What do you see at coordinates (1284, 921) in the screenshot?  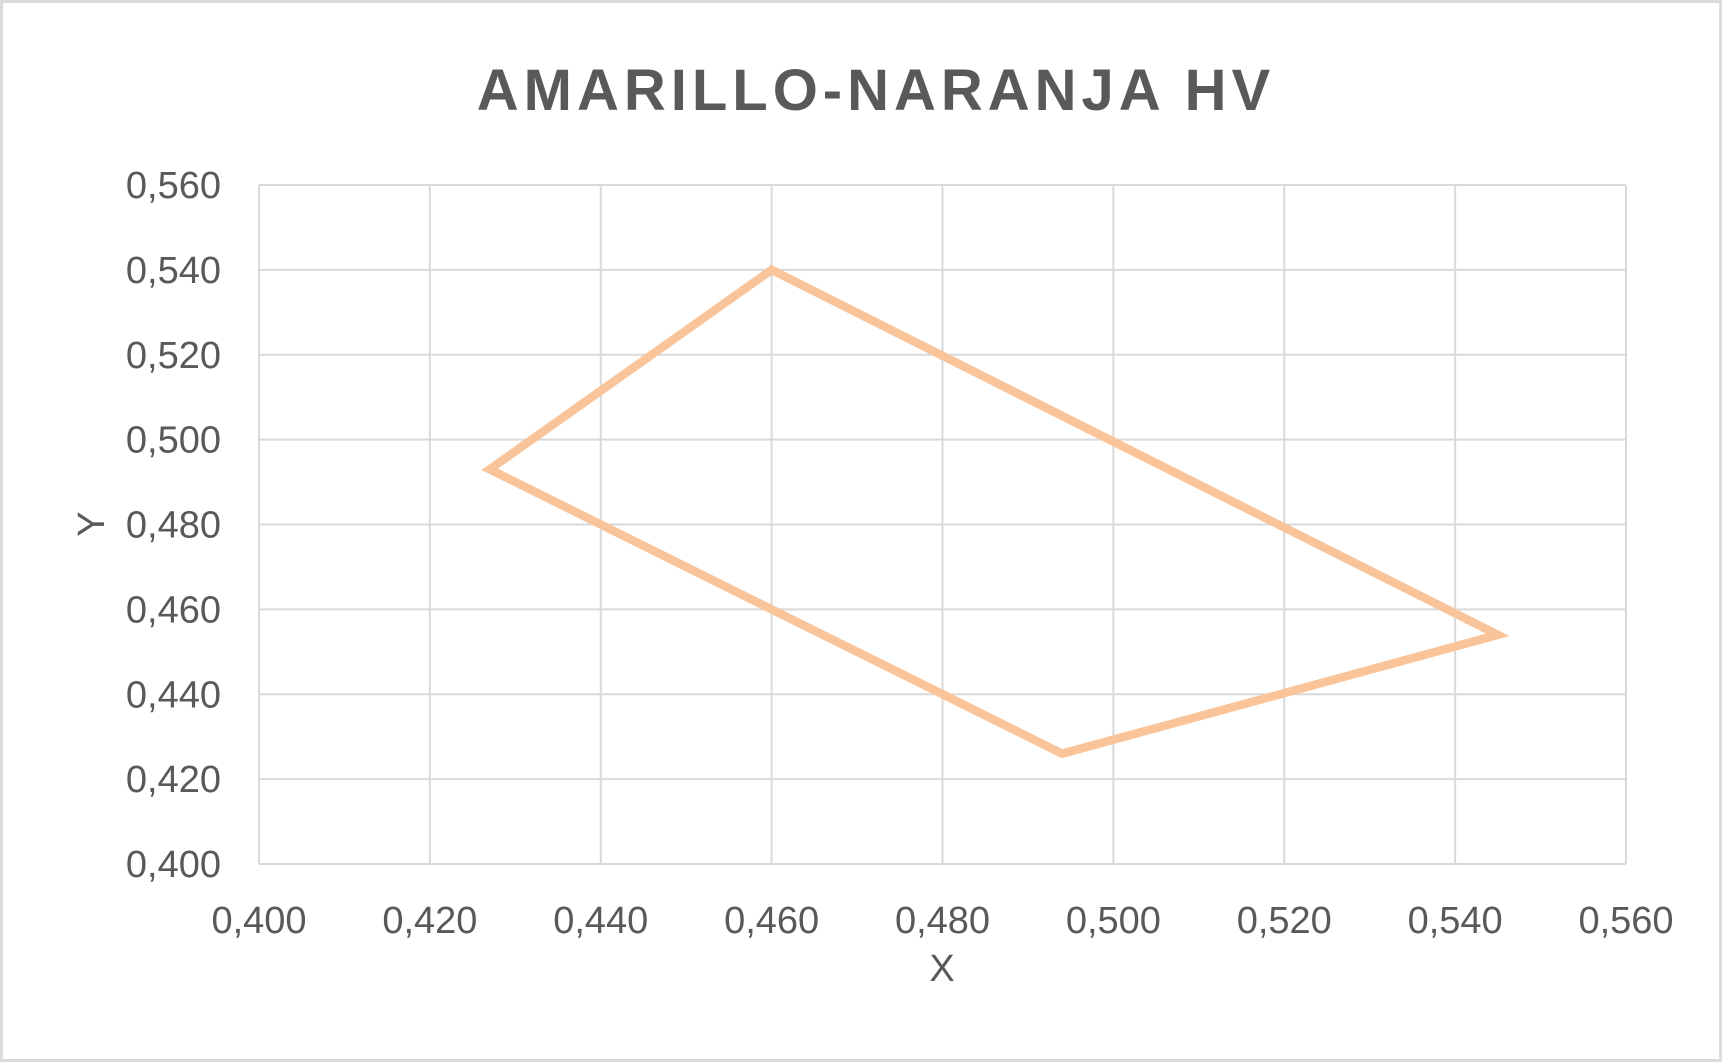 I see `x-tick-label: 0,520` at bounding box center [1284, 921].